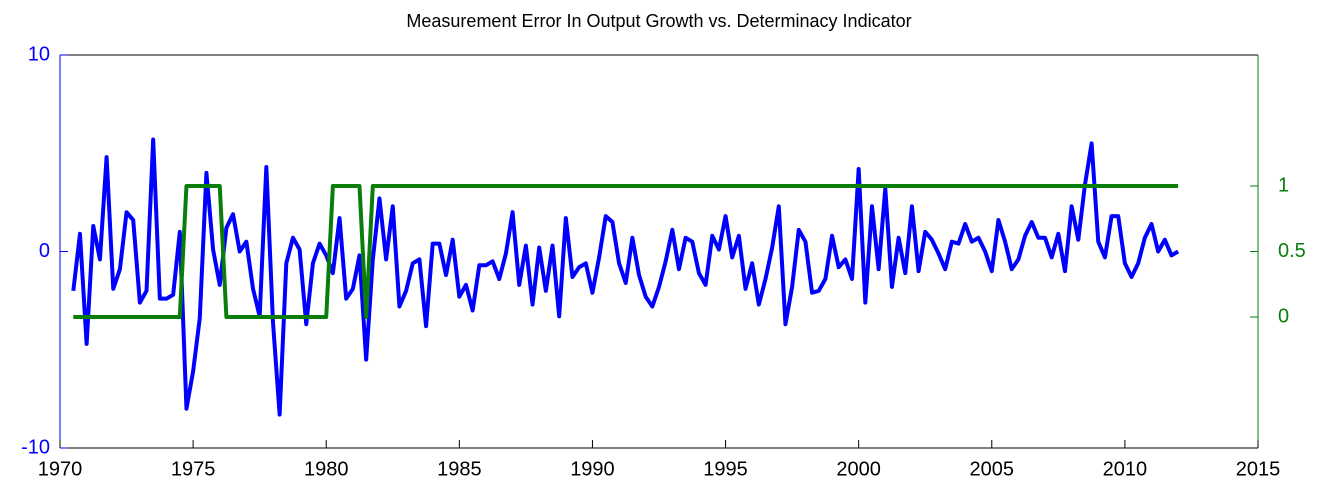 The image size is (1326, 489). Describe the element at coordinates (39, 54) in the screenshot. I see `y-tick-label: 10` at that location.